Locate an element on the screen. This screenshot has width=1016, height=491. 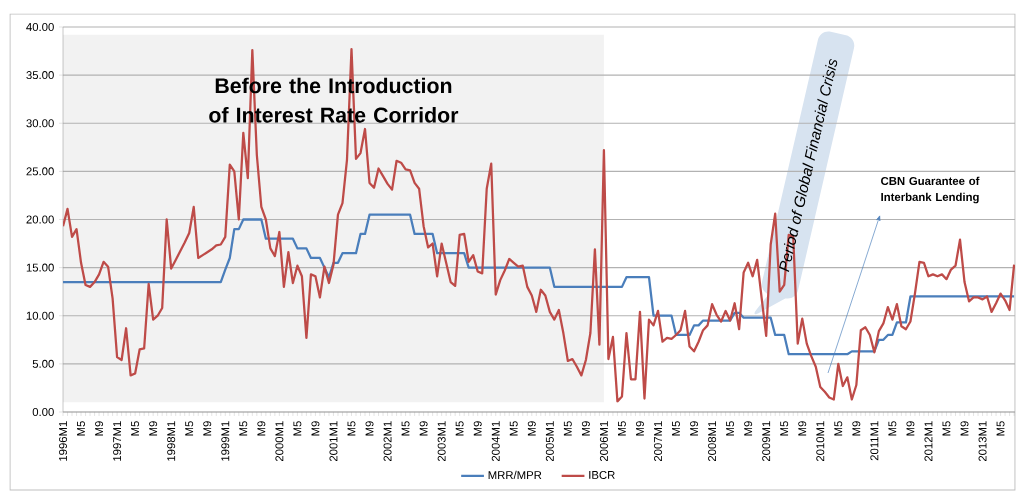
x-tick-label: 2011M1 is located at coordinates (874, 441).